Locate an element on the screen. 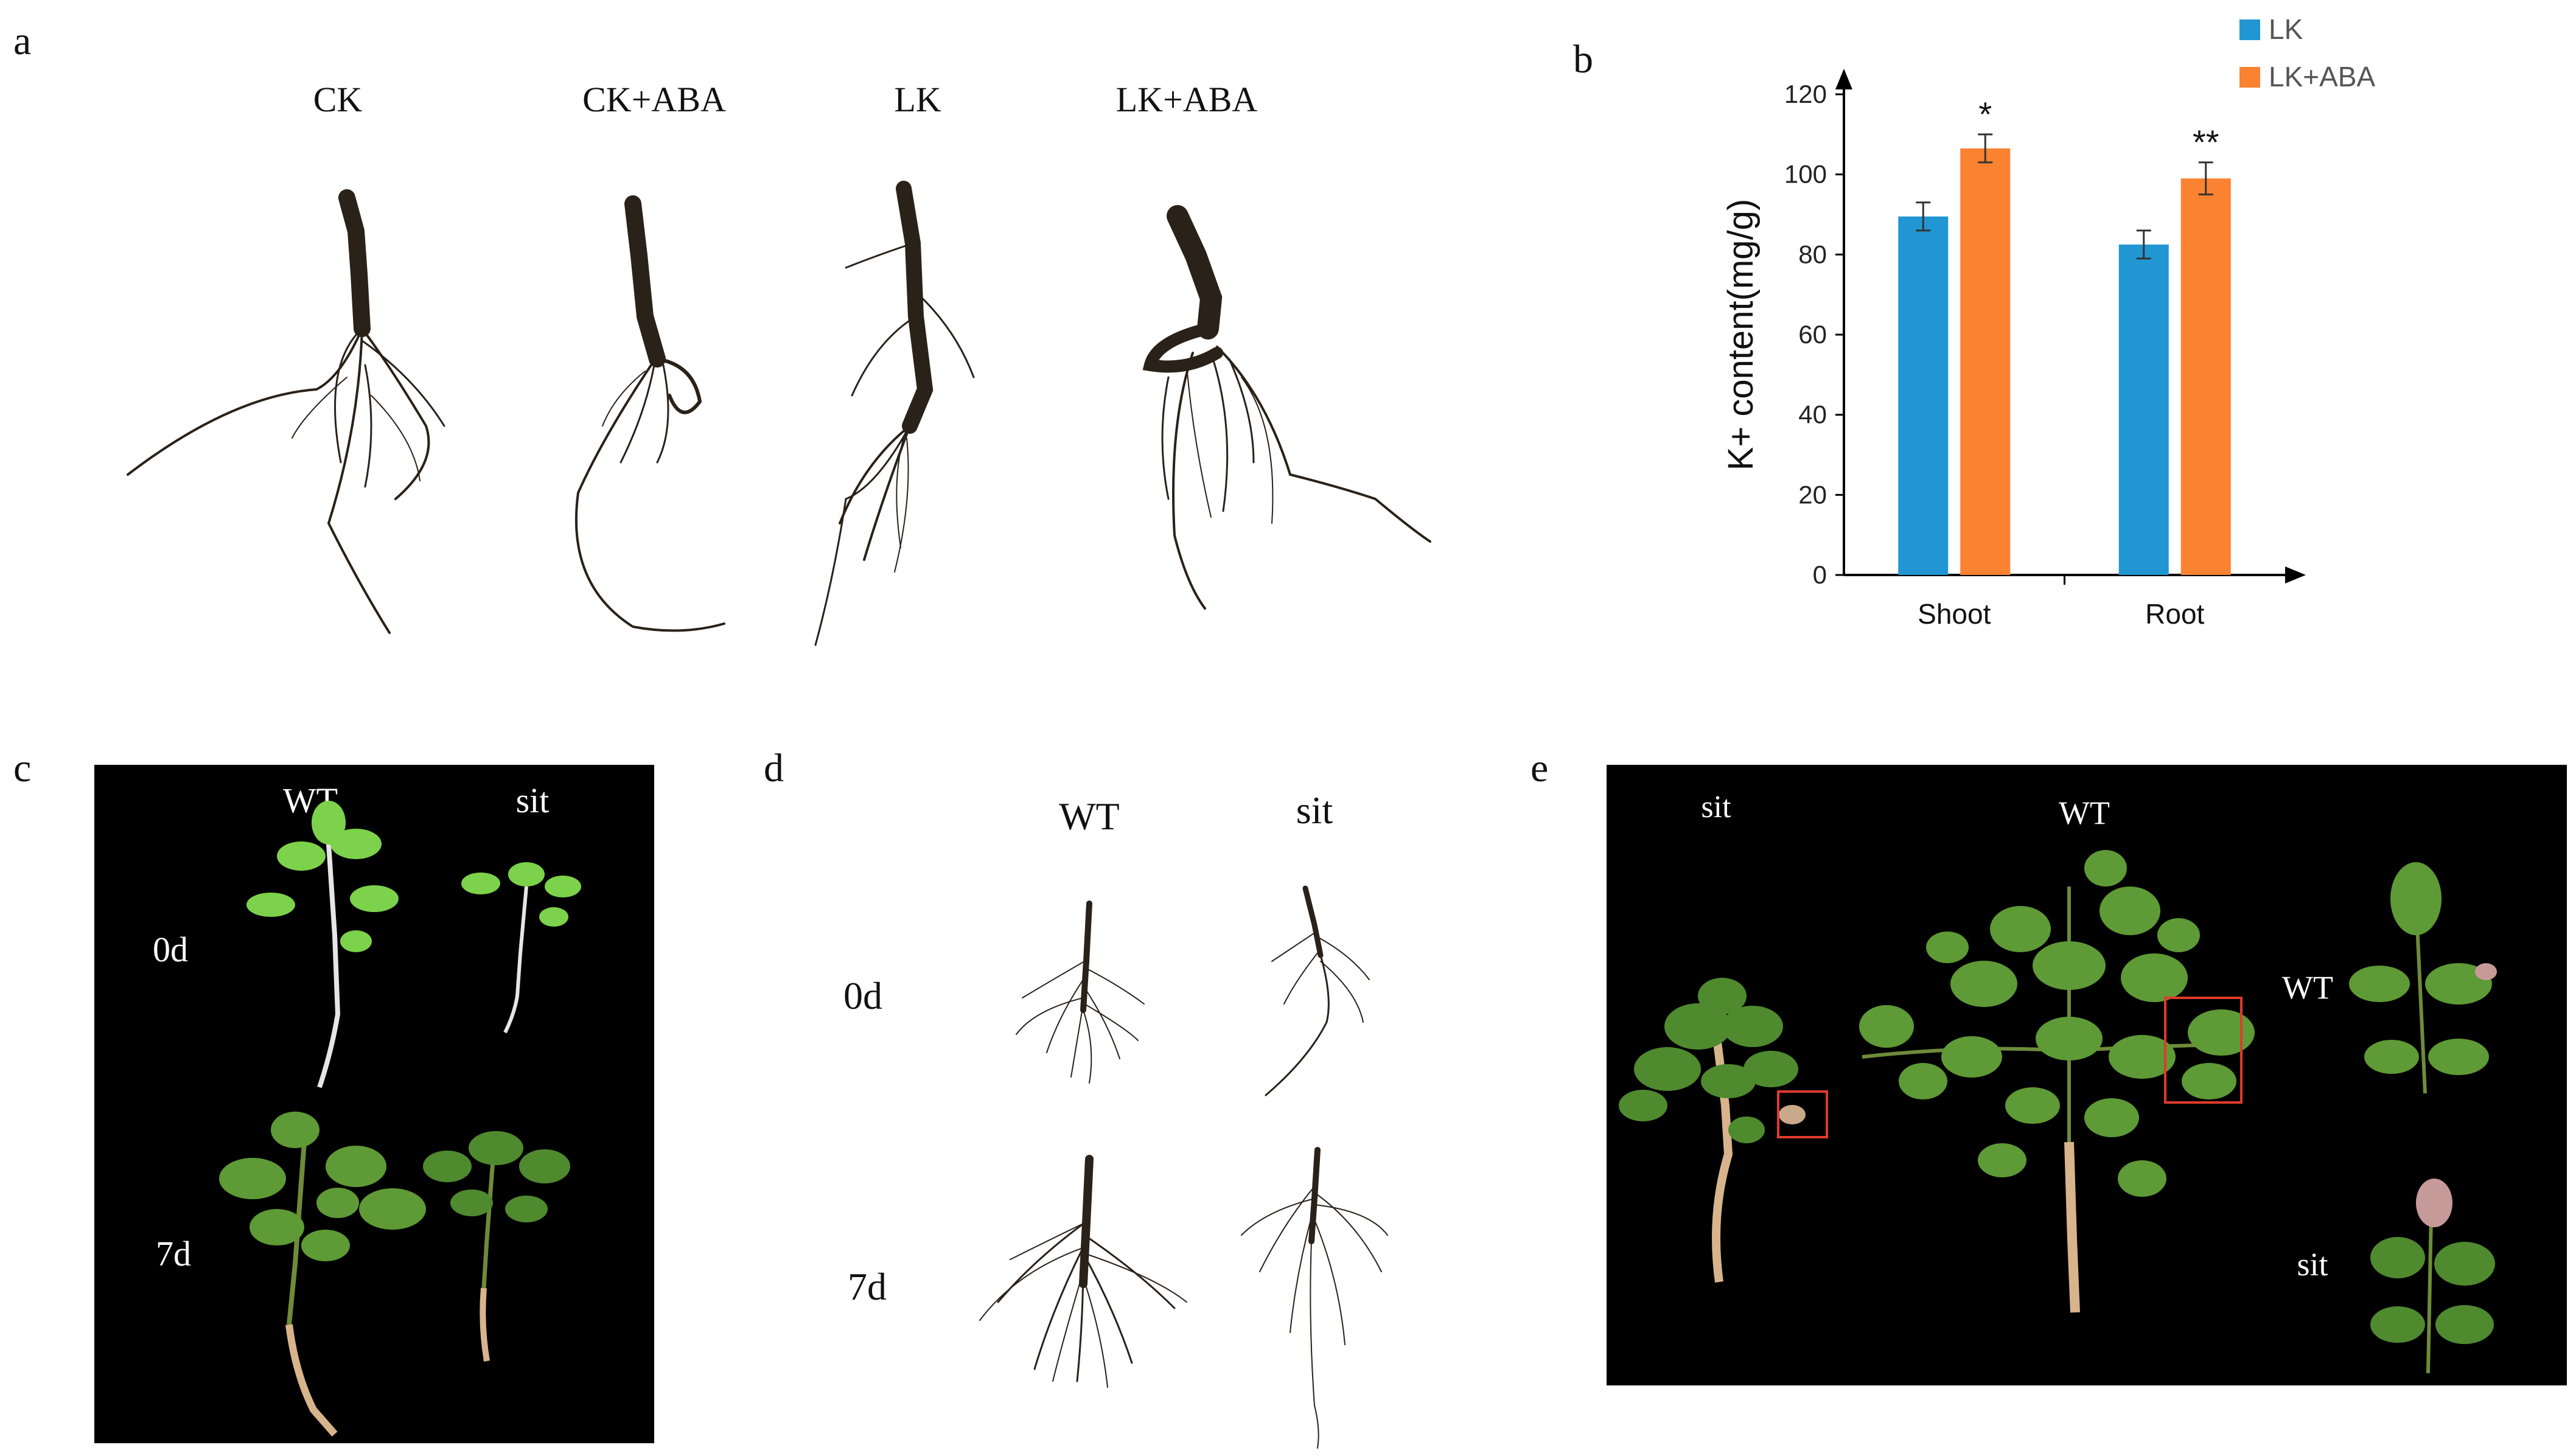  x-axis-arrow is located at coordinates (2295, 574).